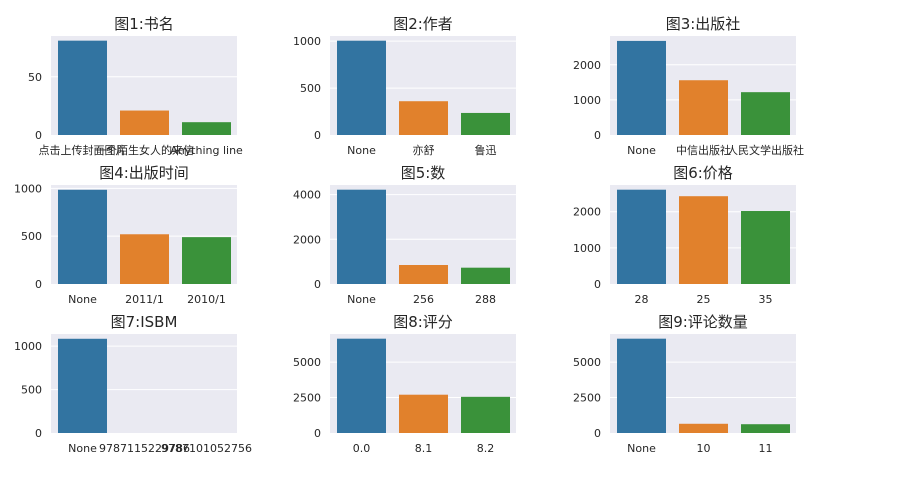  What do you see at coordinates (642, 299) in the screenshot?
I see `x-tick-label: 28` at bounding box center [642, 299].